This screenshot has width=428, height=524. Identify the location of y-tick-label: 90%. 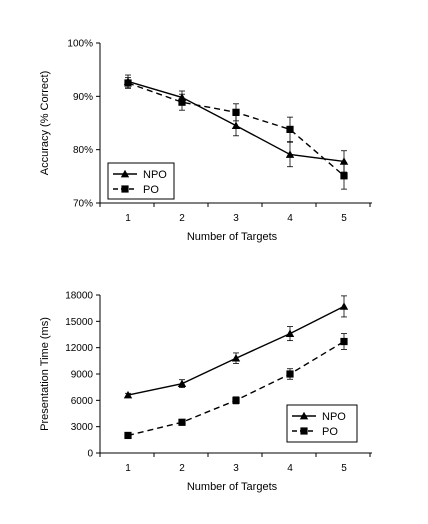
(83, 97).